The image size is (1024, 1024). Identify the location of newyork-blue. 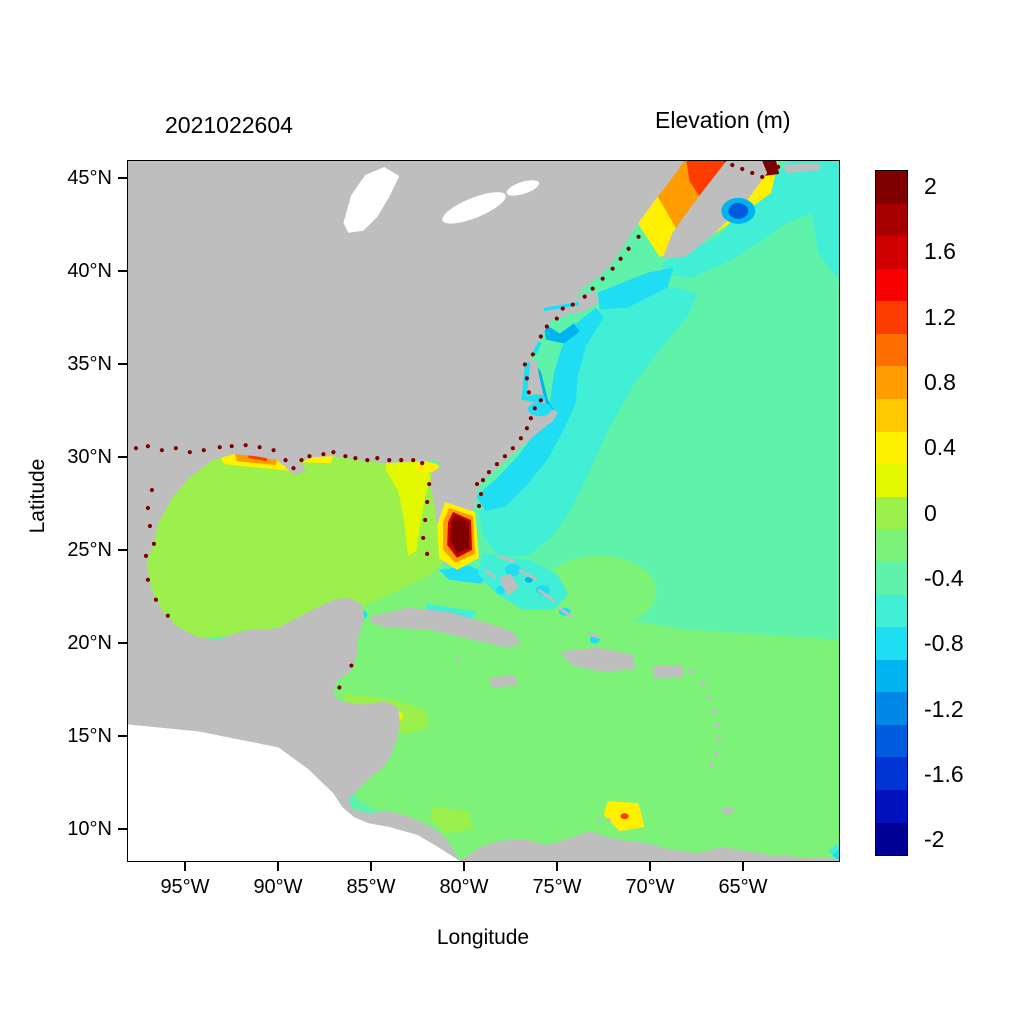
(561, 333).